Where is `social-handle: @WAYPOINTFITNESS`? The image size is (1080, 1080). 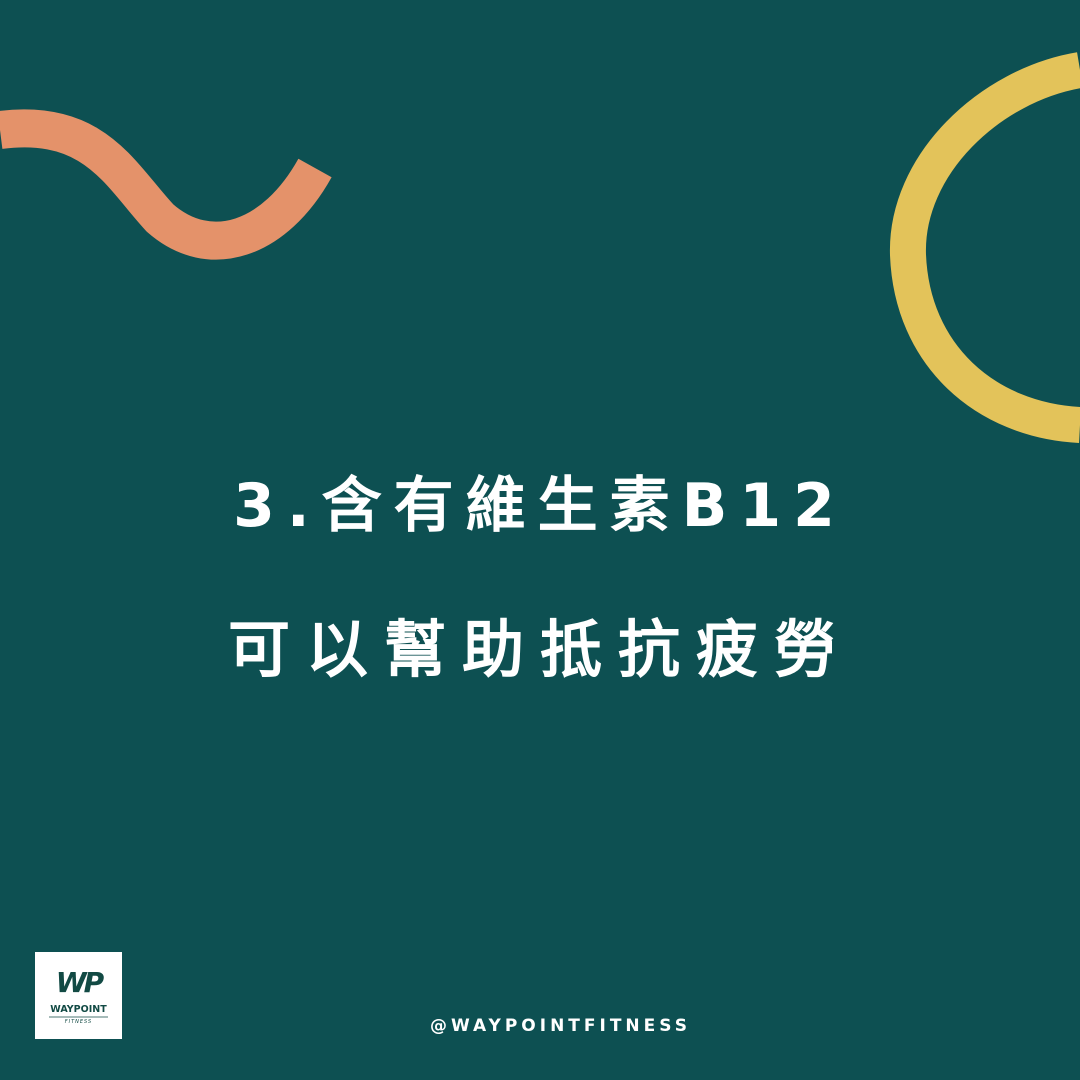
social-handle: @WAYPOINTFITNESS is located at coordinates (560, 1026).